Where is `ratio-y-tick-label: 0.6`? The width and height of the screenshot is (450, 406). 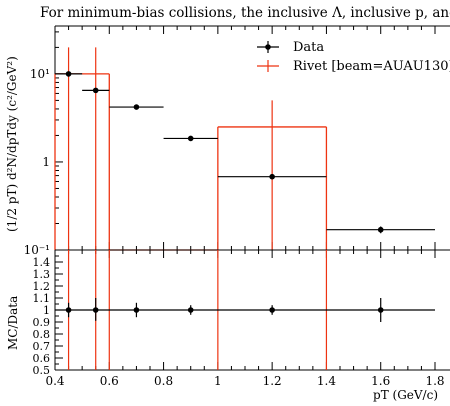
ratio-y-tick-label: 0.6 is located at coordinates (42, 358).